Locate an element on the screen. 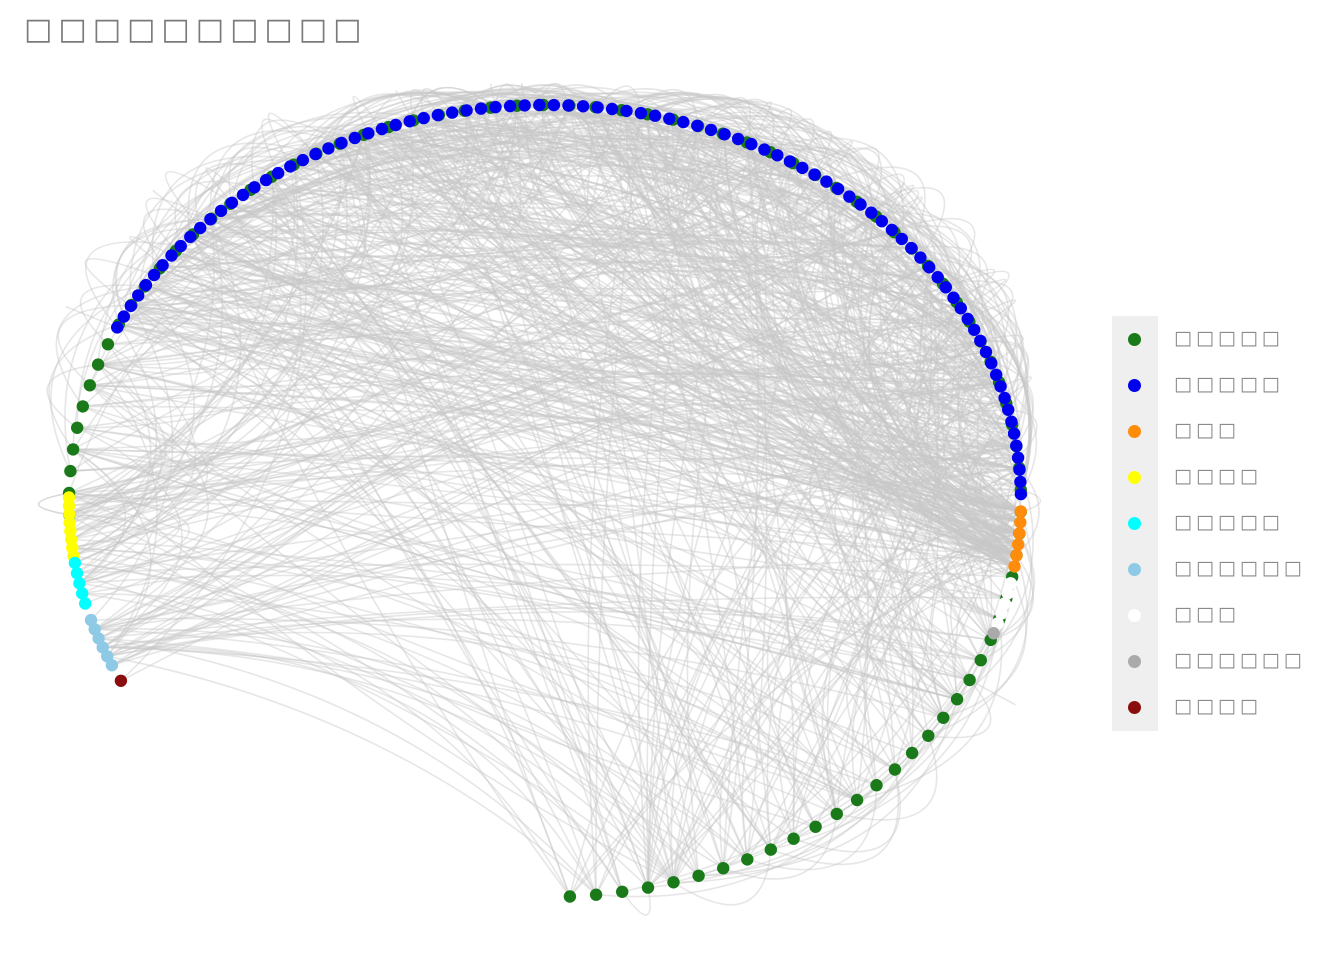  legend-item-6: □□□□□□ is located at coordinates (1222, 569).